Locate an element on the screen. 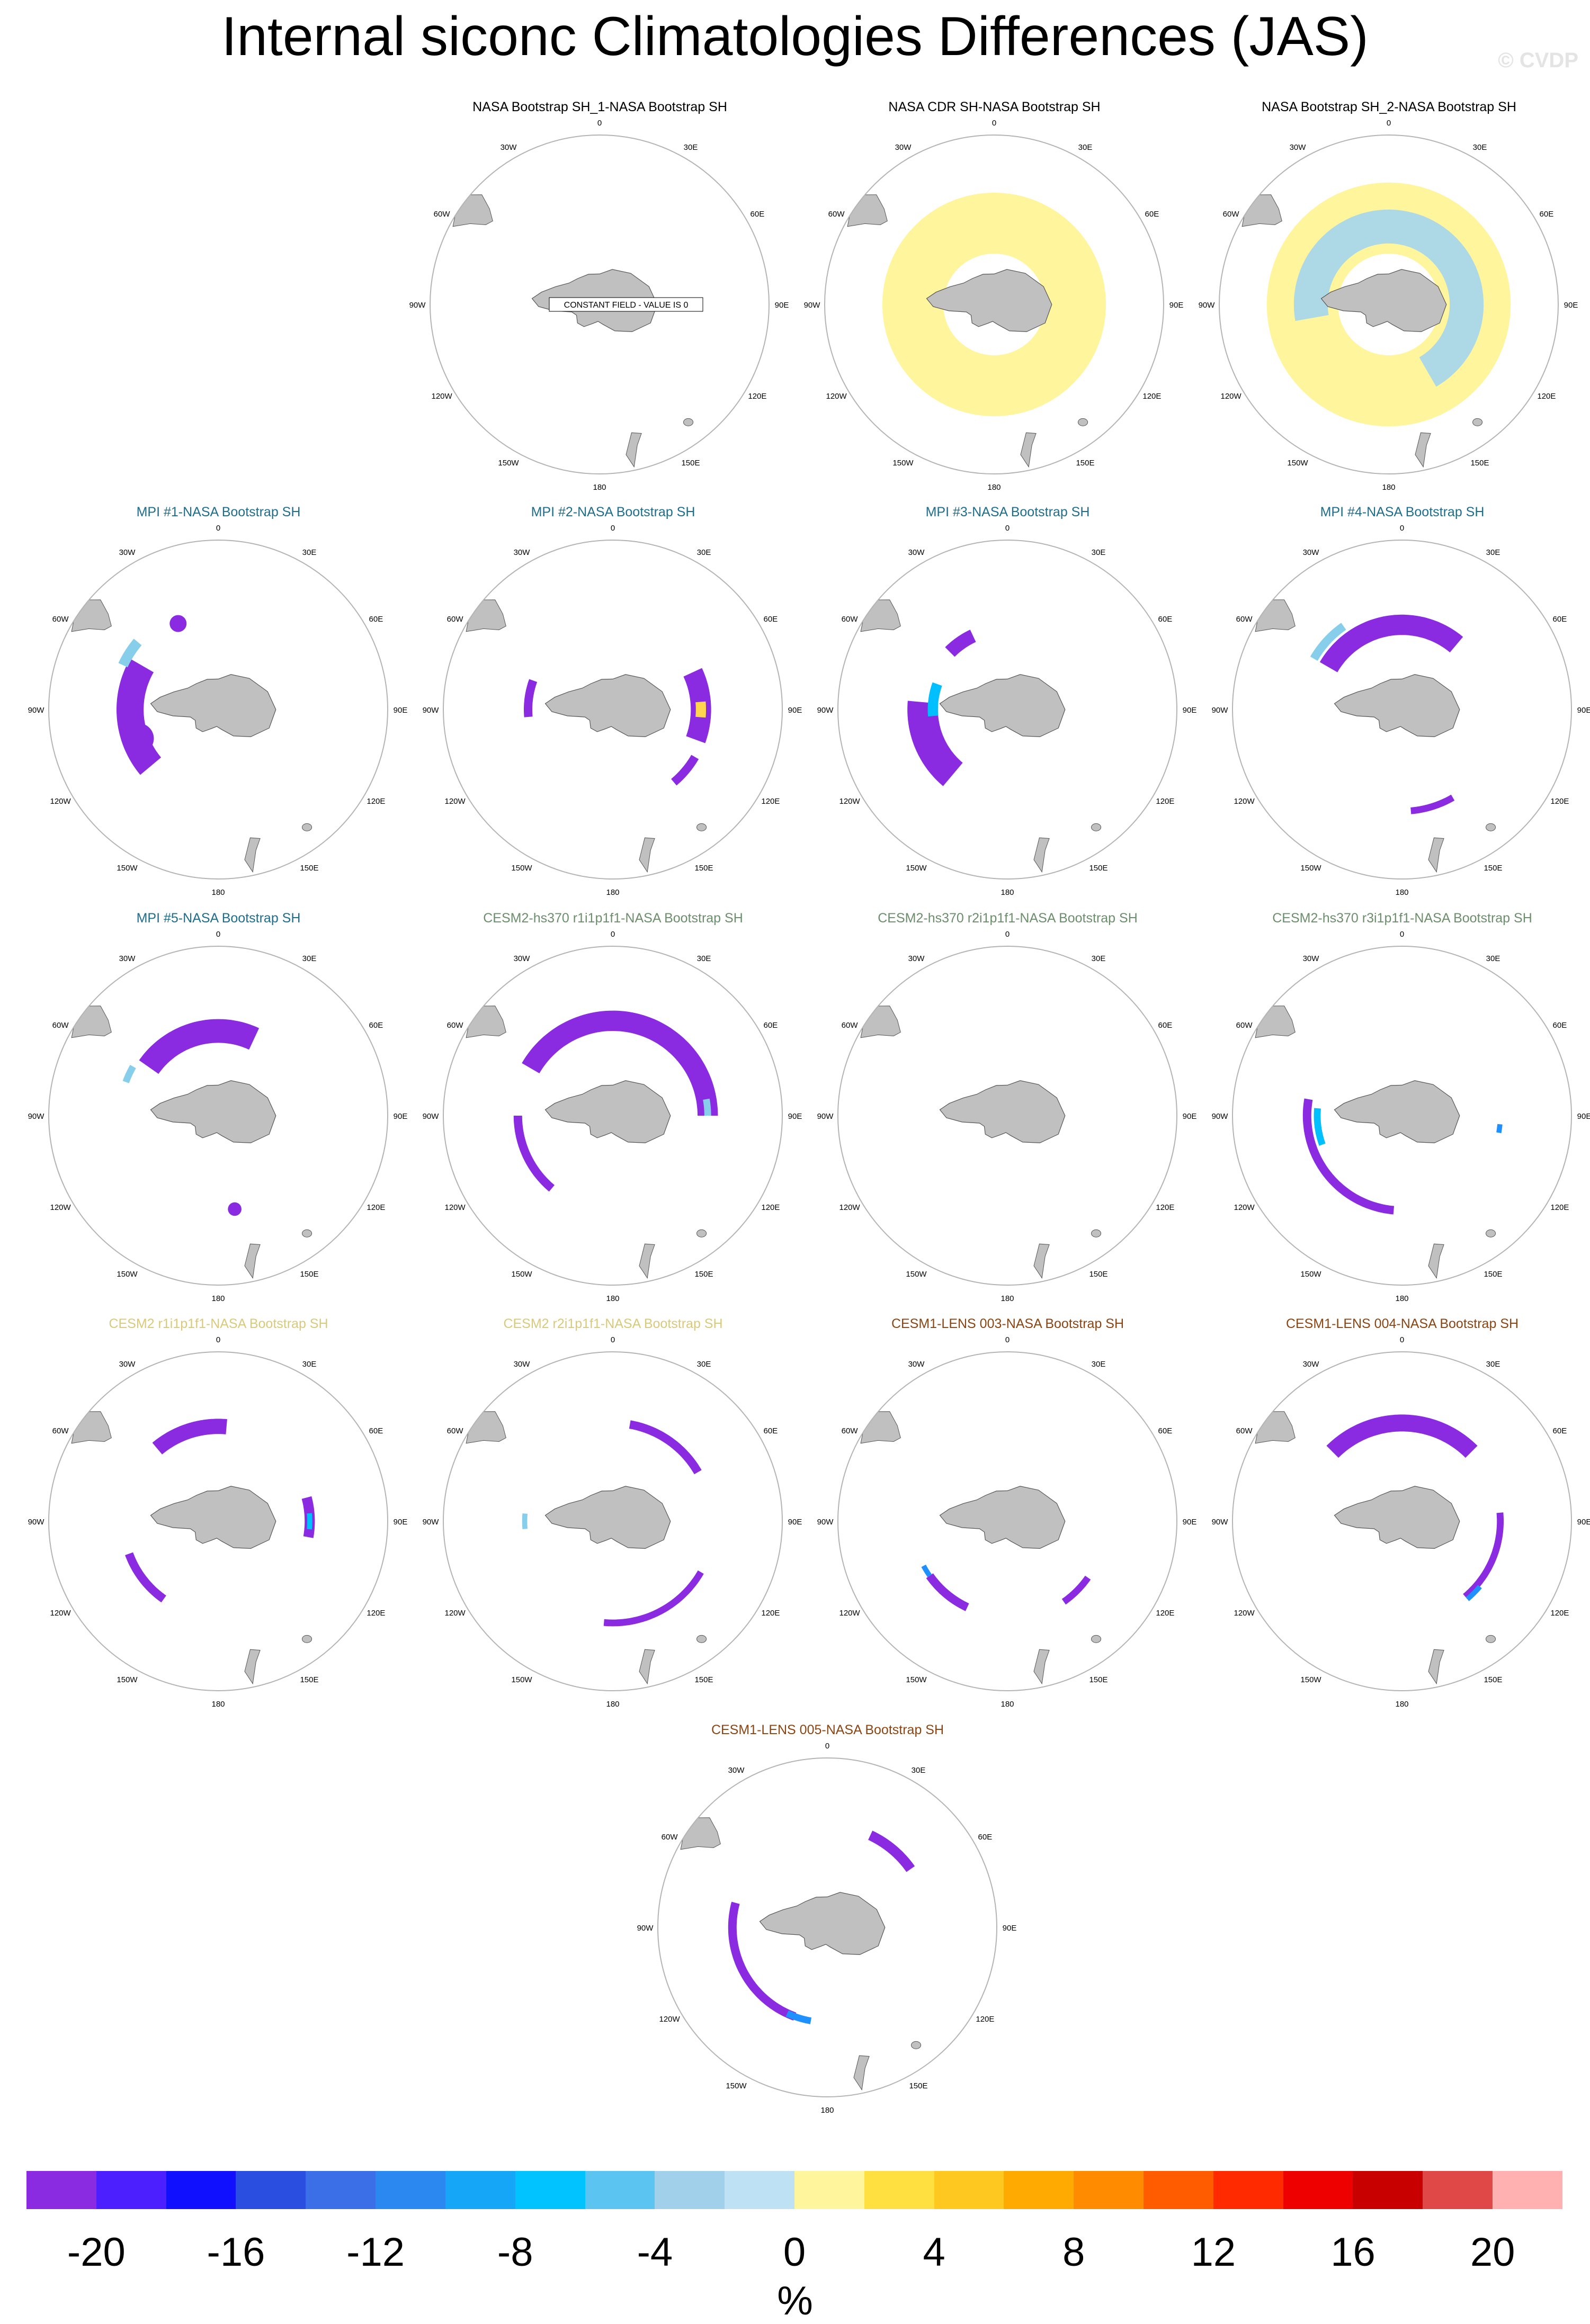 The width and height of the screenshot is (1590, 2324). colorbar-tick-label: 0 is located at coordinates (794, 2252).